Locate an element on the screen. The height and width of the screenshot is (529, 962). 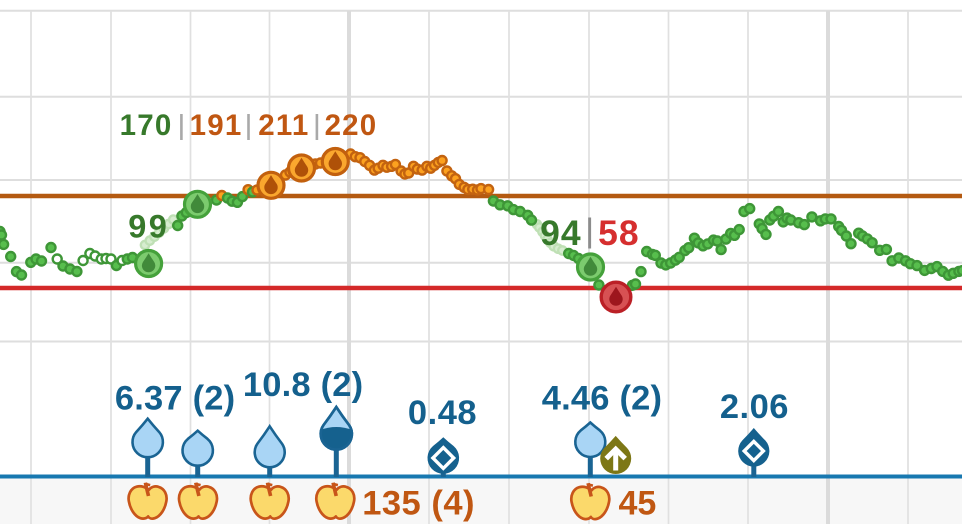
svg-text: 135 (4) is located at coordinates (418, 503).